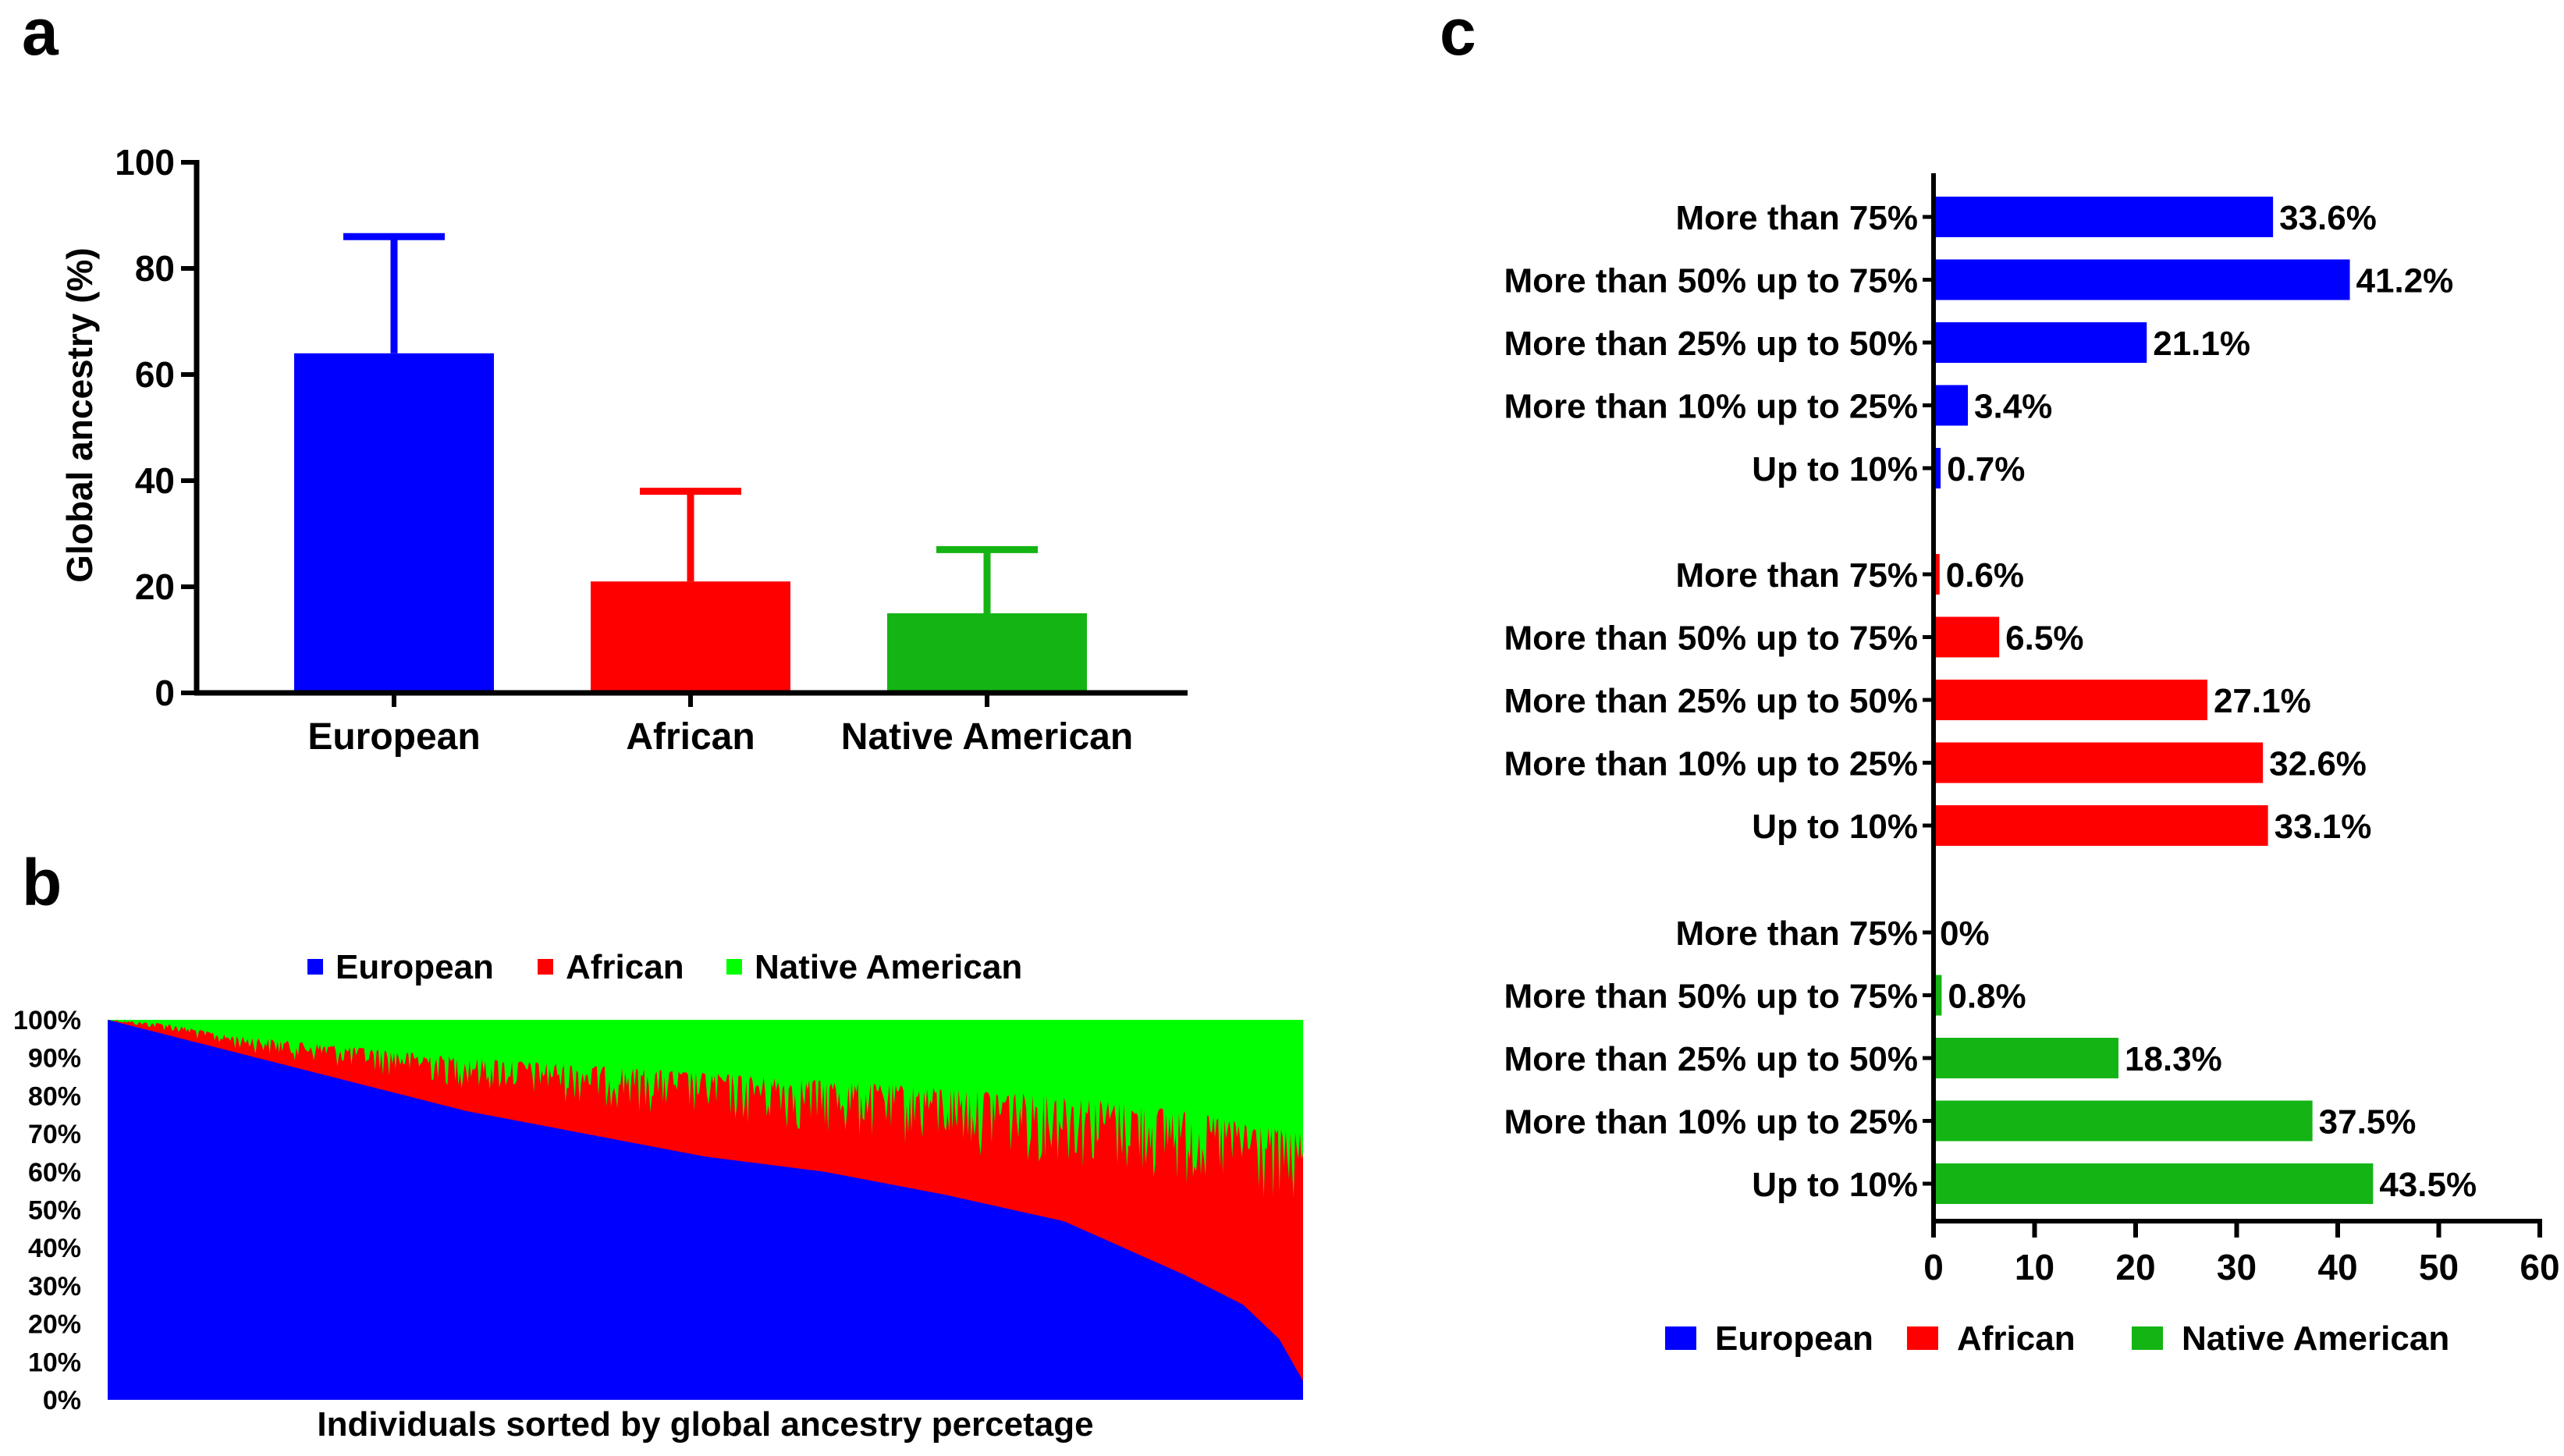 The height and width of the screenshot is (1456, 2564). Describe the element at coordinates (54, 1059) in the screenshot. I see `y-tick-label-90: 90%` at that location.